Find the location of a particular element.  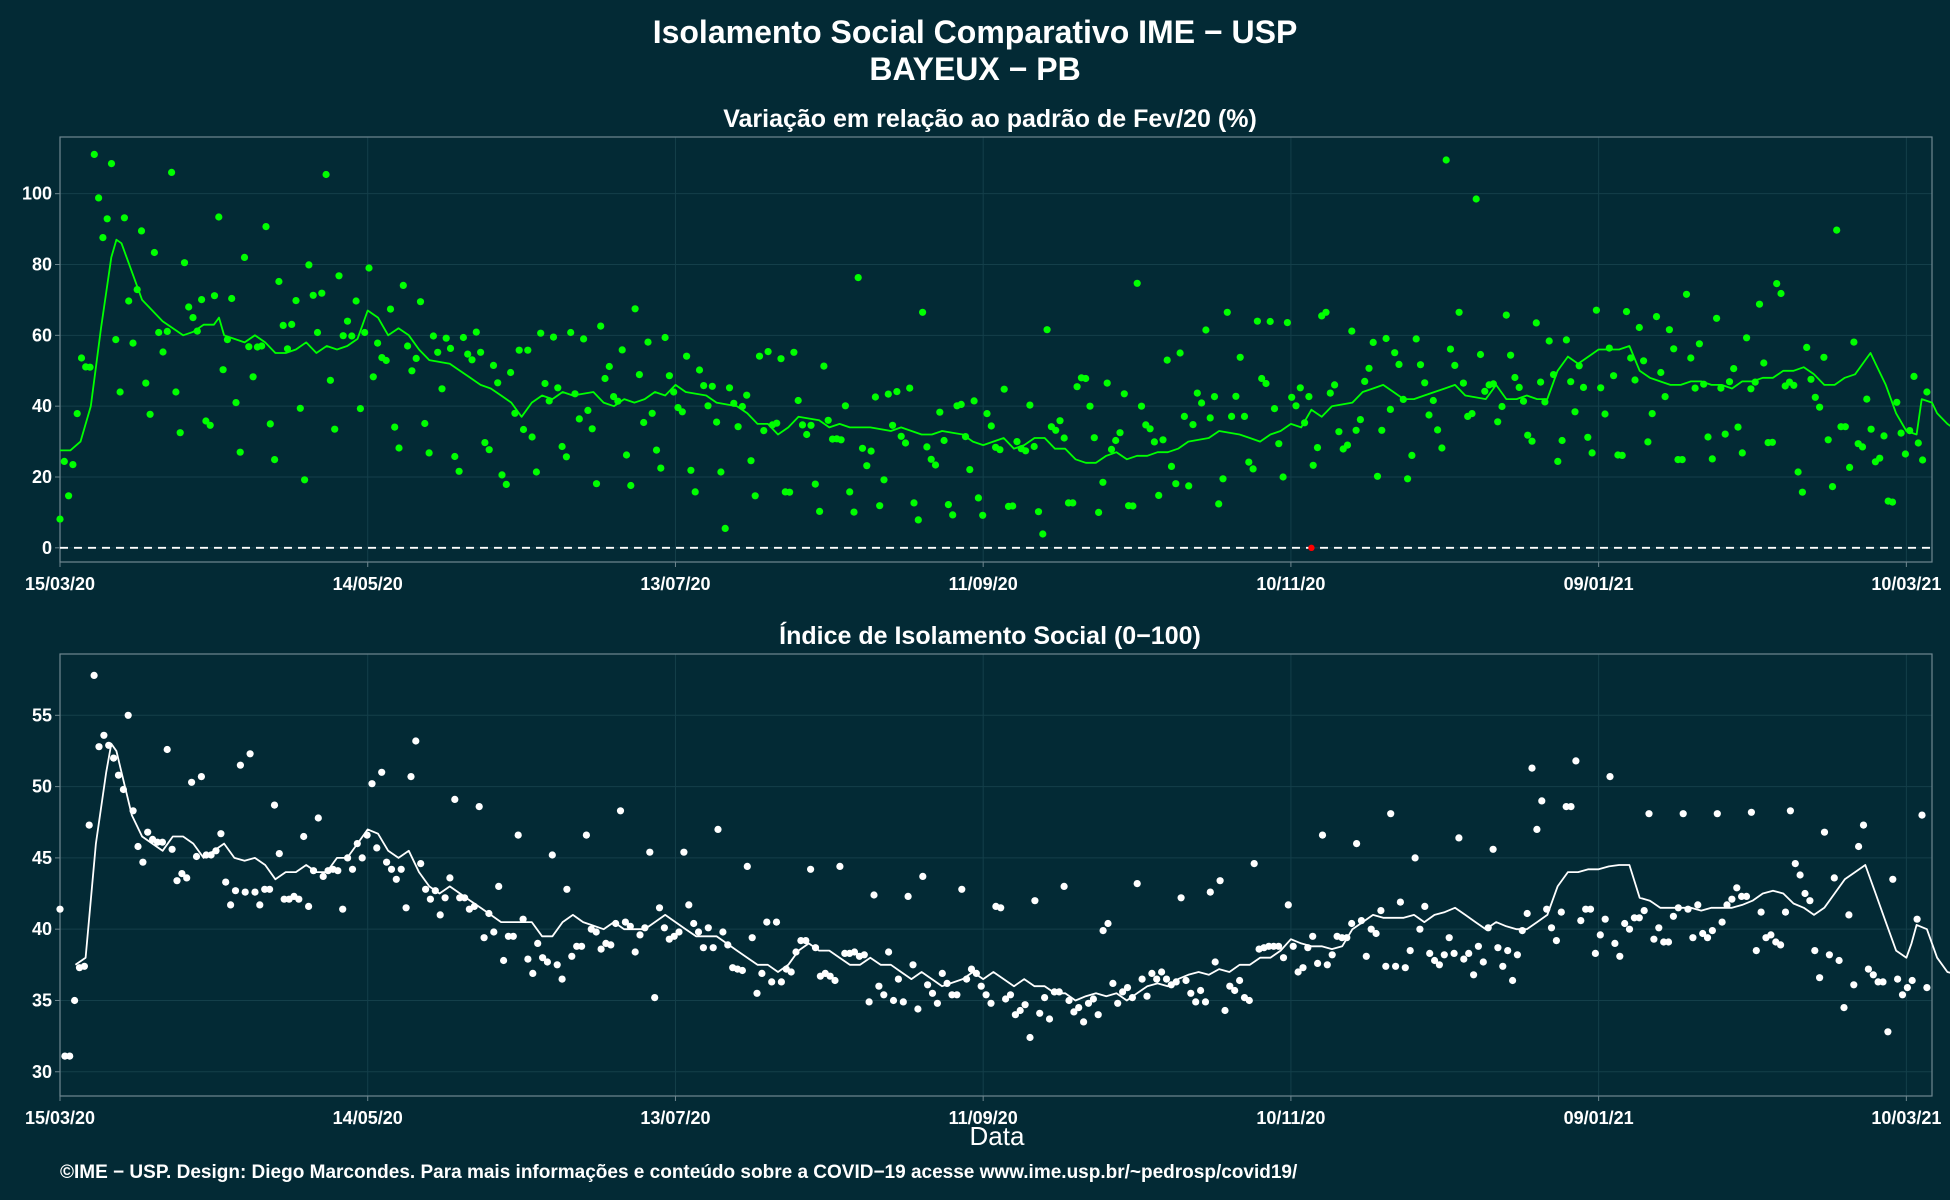

x-tick-label: 15/03/20 is located at coordinates (60, 1118).